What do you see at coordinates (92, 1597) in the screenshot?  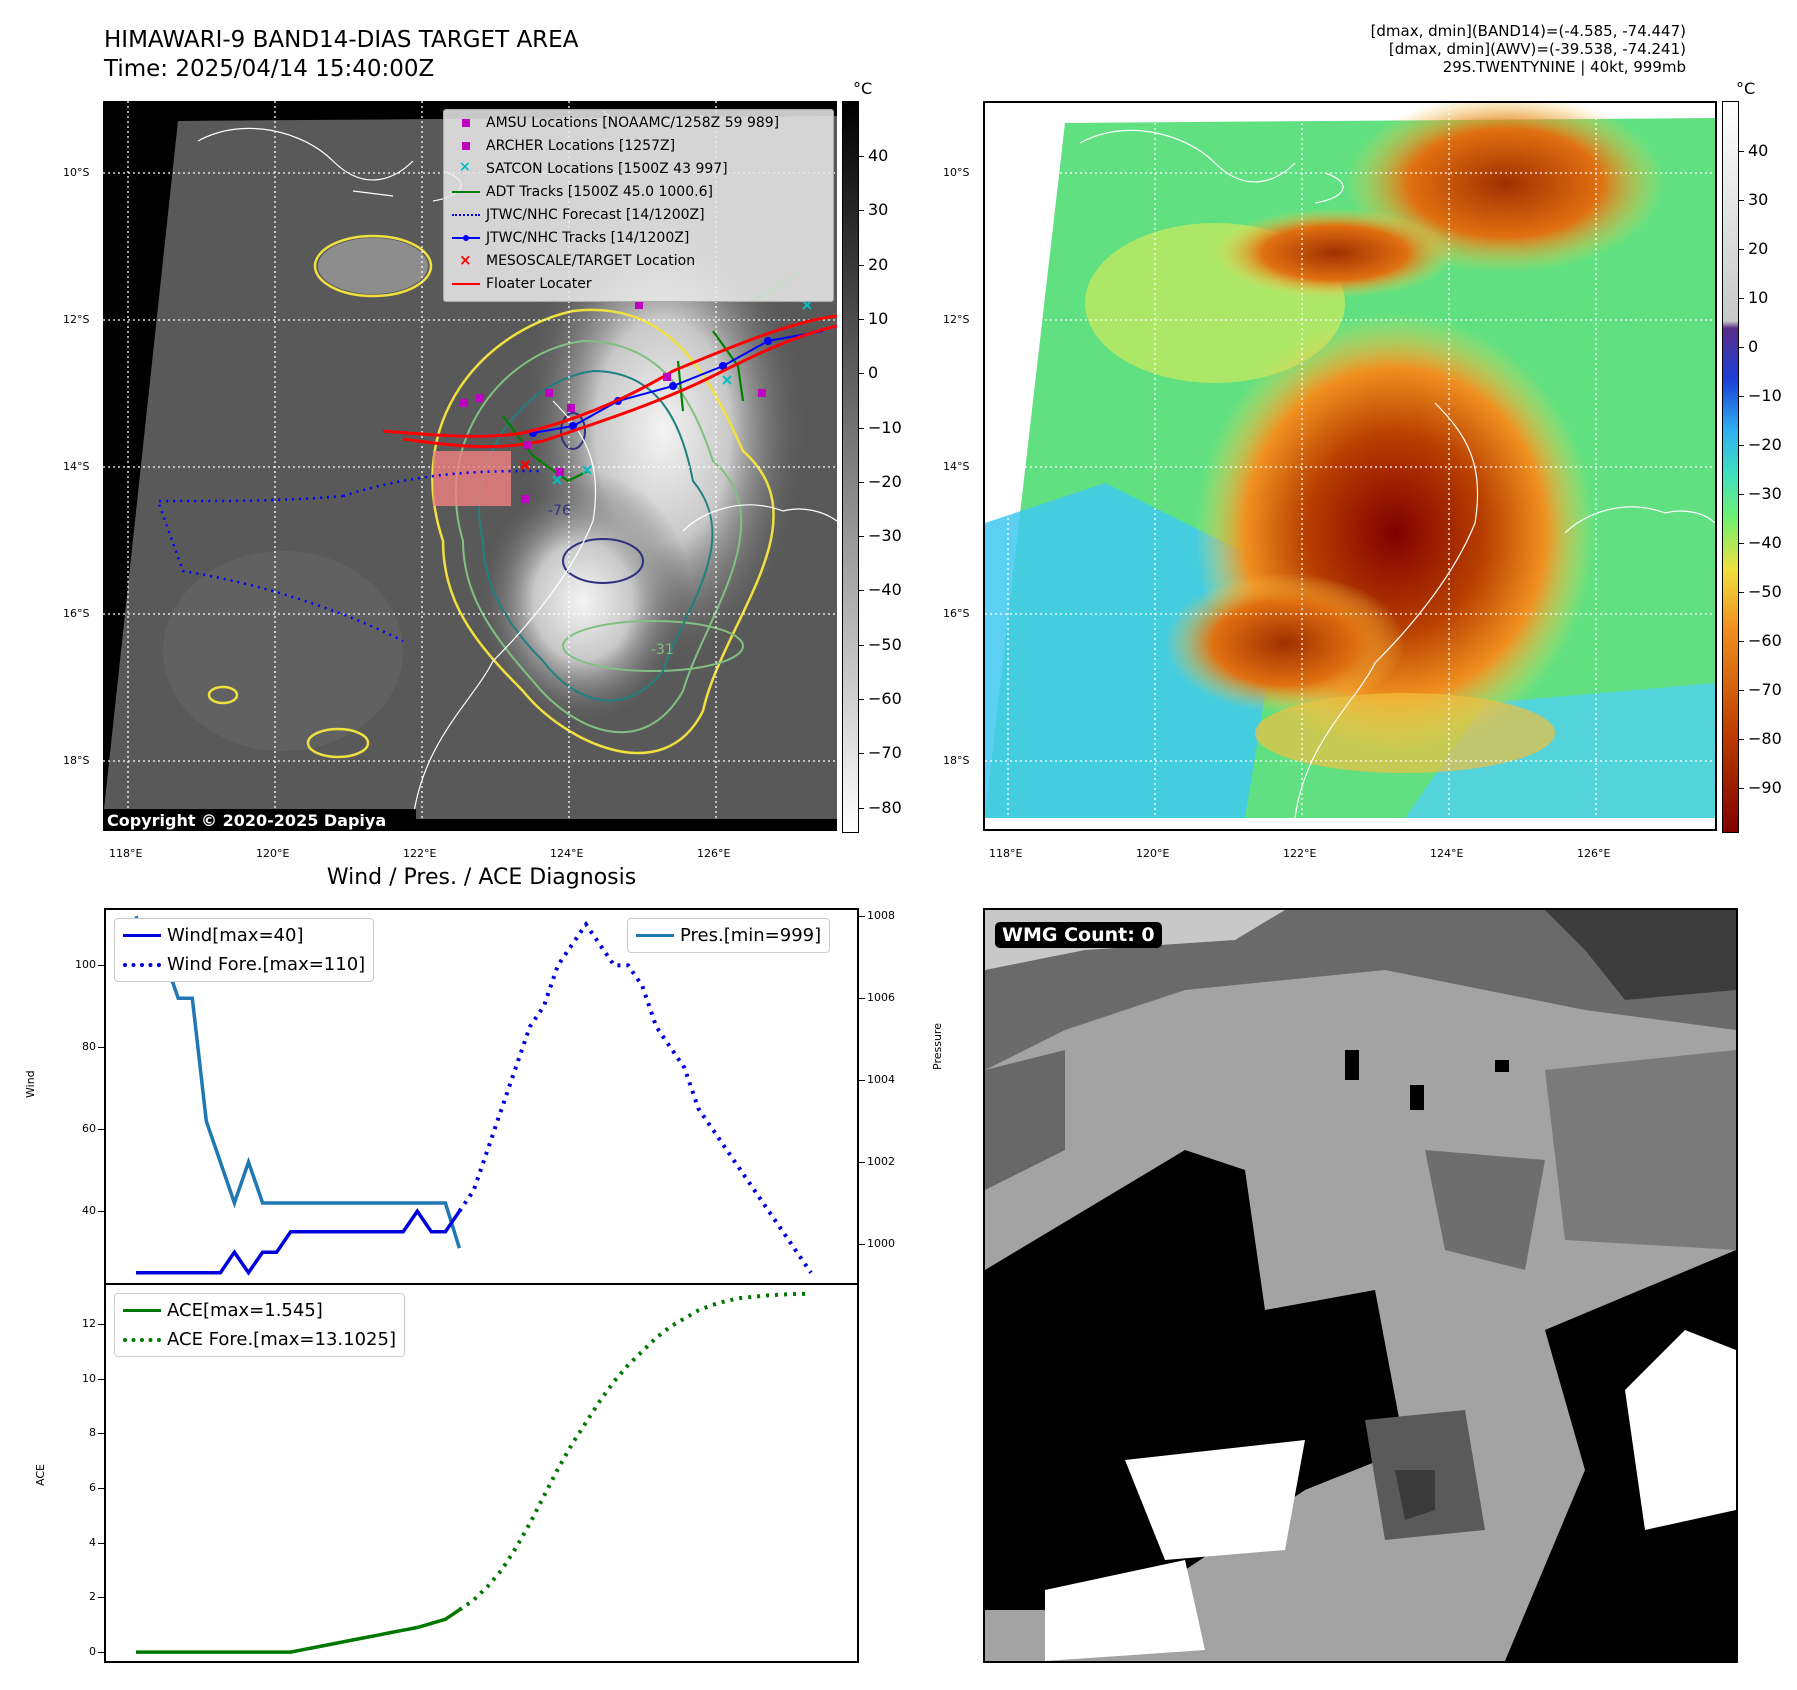 I see `axis-tick-label: 2` at bounding box center [92, 1597].